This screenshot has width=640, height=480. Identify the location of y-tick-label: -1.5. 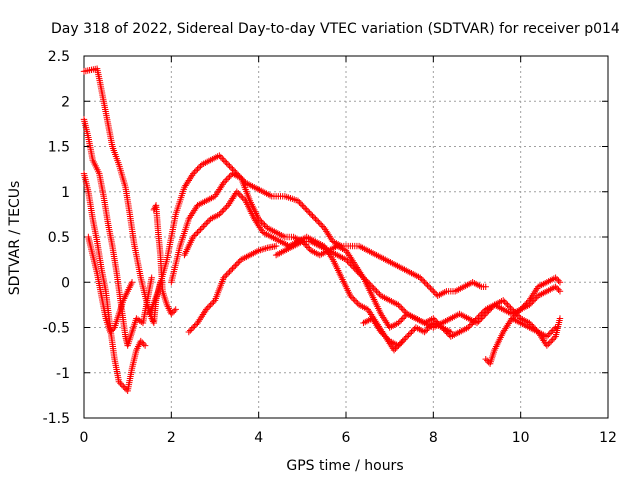
(56, 419).